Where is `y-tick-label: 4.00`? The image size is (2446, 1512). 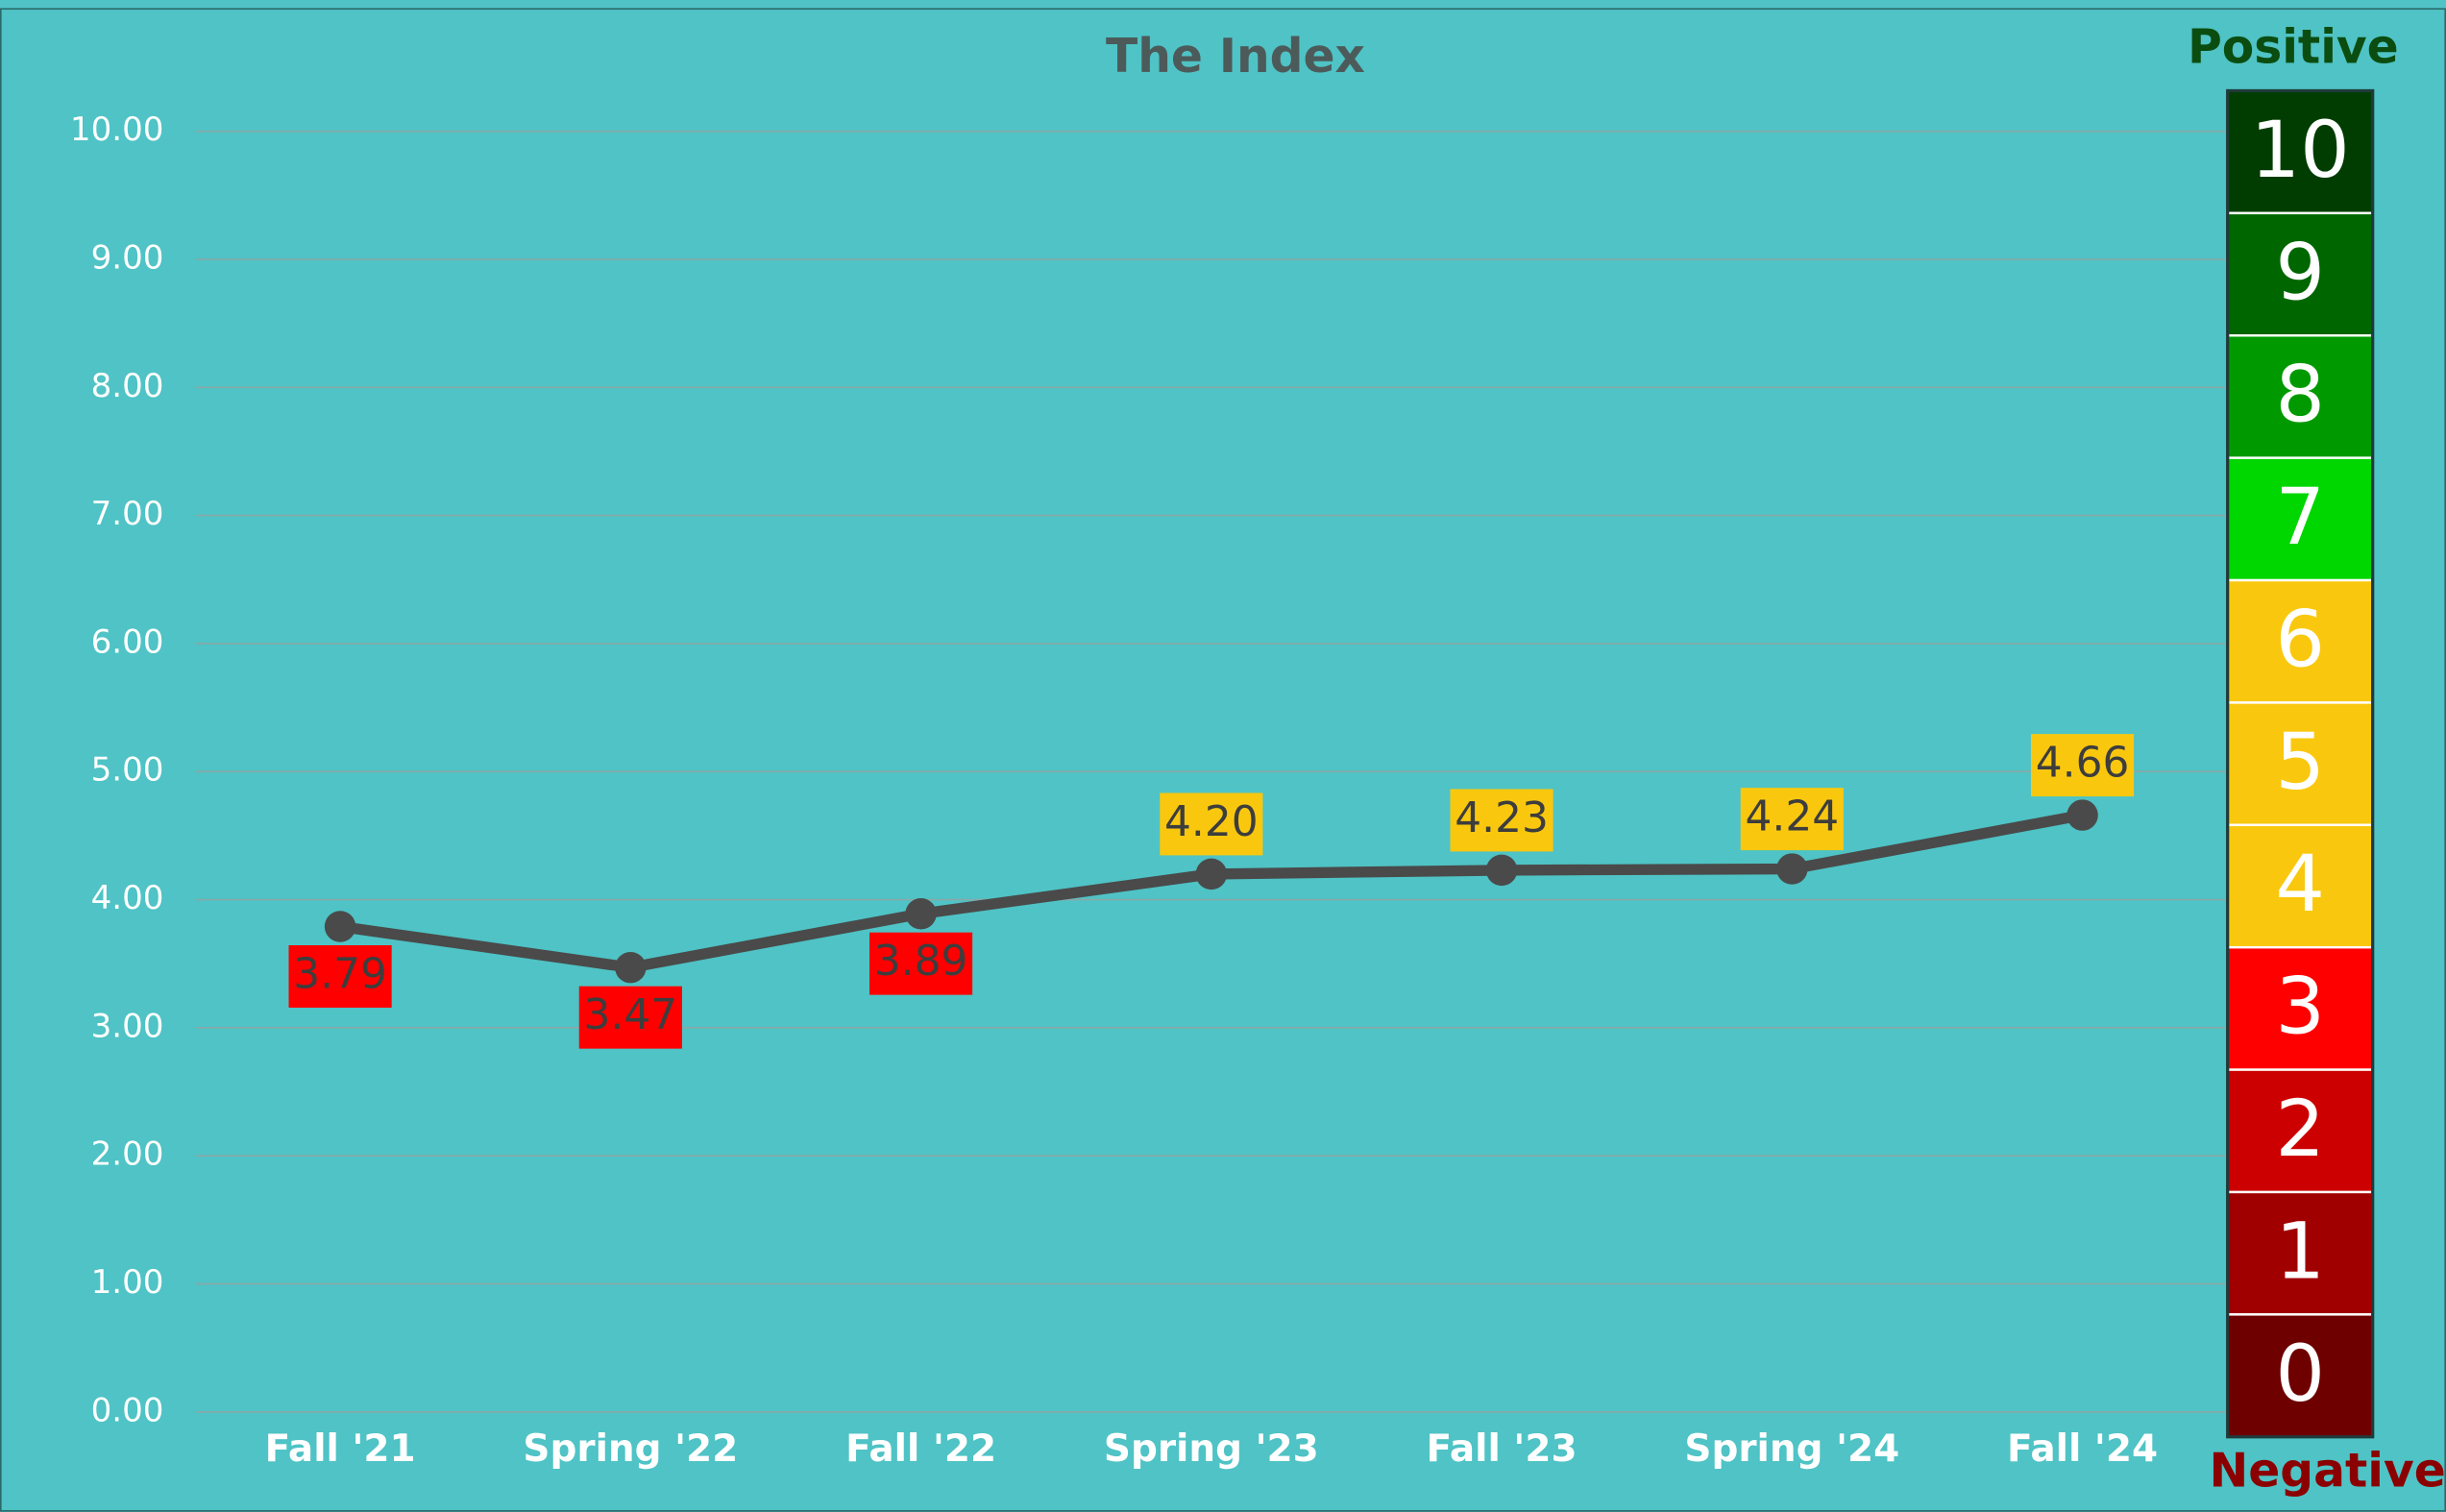
y-tick-label: 4.00 is located at coordinates (128, 898).